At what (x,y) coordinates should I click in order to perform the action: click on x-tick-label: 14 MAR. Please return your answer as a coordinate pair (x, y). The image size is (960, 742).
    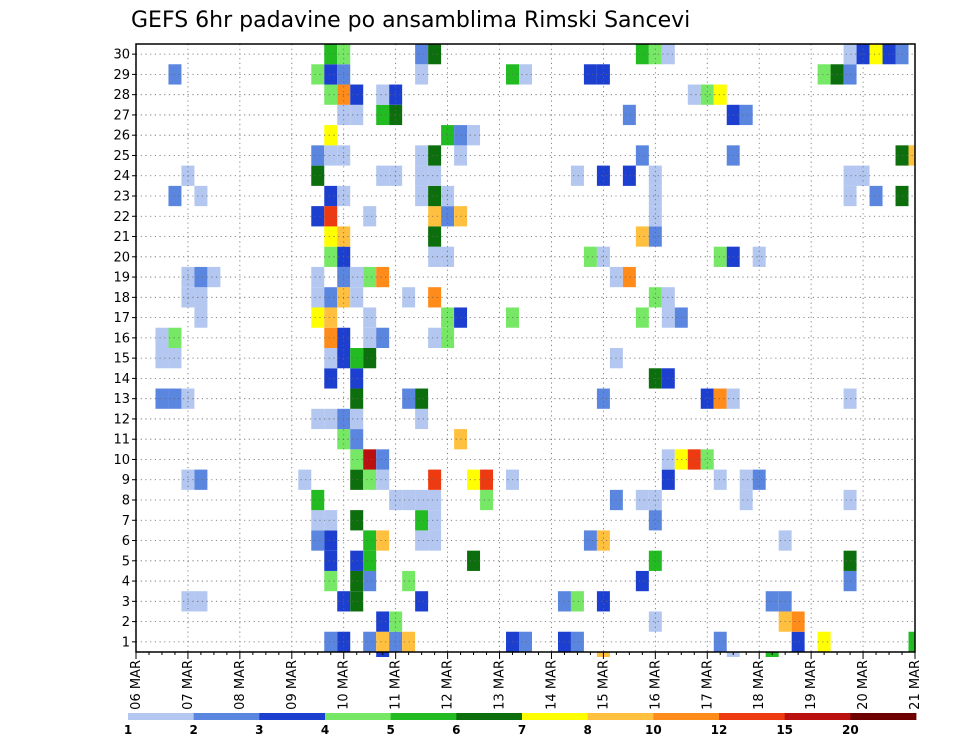
    Looking at the image, I should click on (551, 685).